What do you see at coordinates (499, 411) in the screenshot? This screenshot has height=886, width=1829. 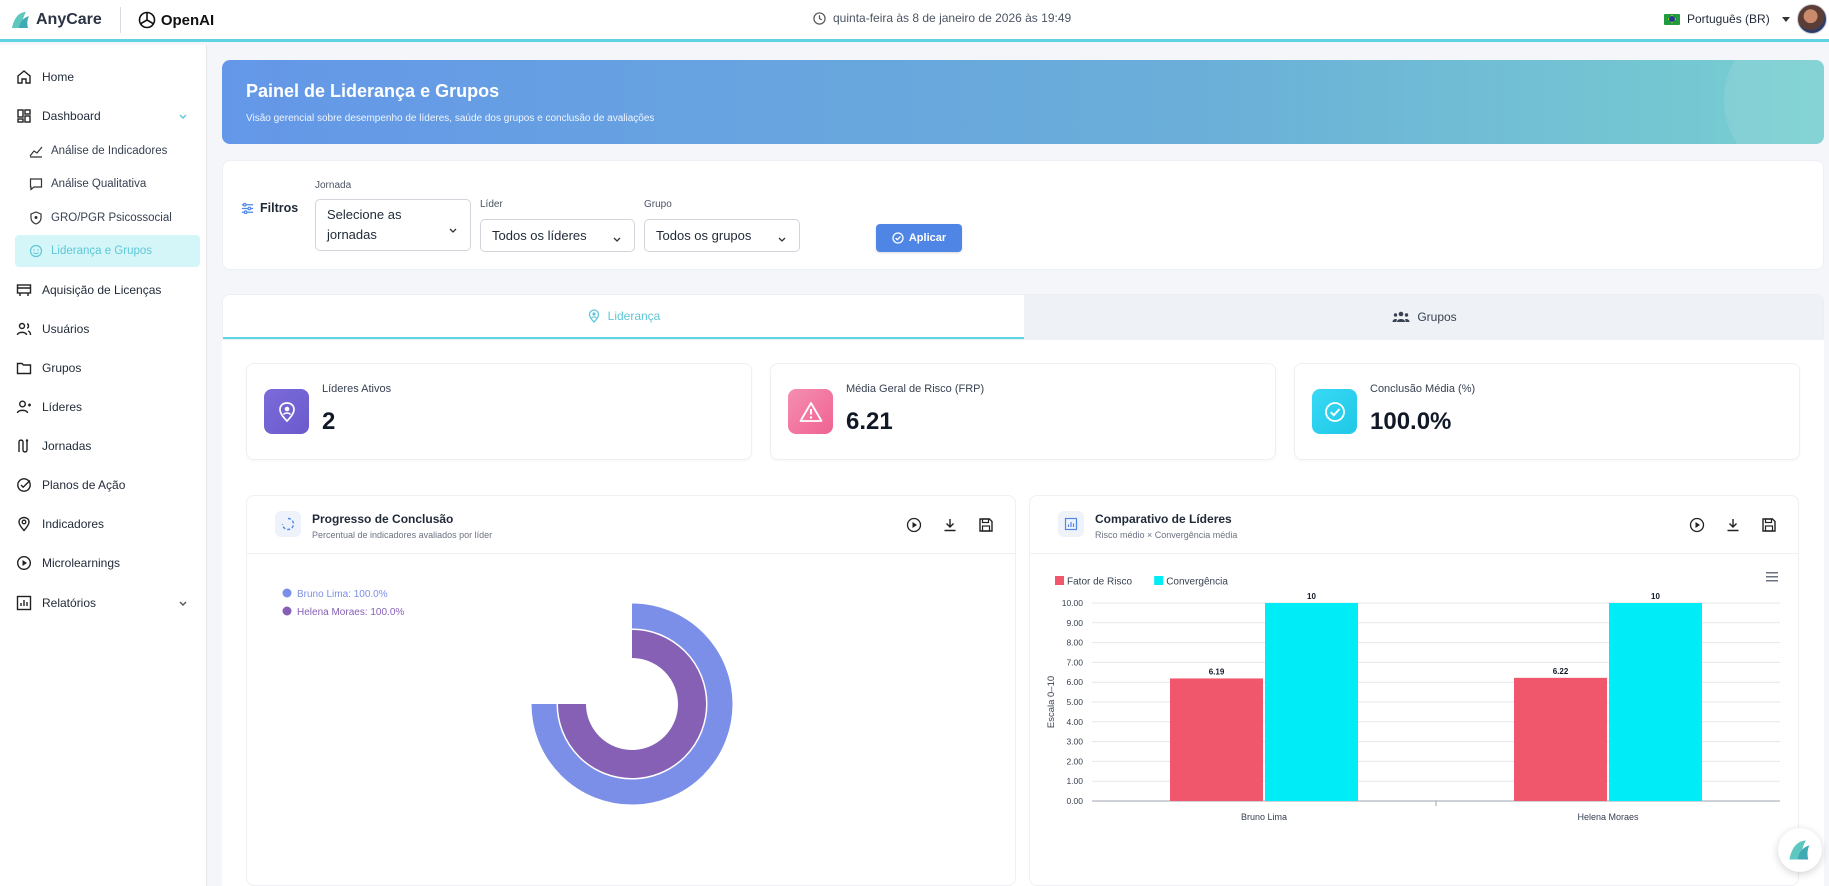 I see `kpi-card-lideres-ativos: Líderes Ativos 2` at bounding box center [499, 411].